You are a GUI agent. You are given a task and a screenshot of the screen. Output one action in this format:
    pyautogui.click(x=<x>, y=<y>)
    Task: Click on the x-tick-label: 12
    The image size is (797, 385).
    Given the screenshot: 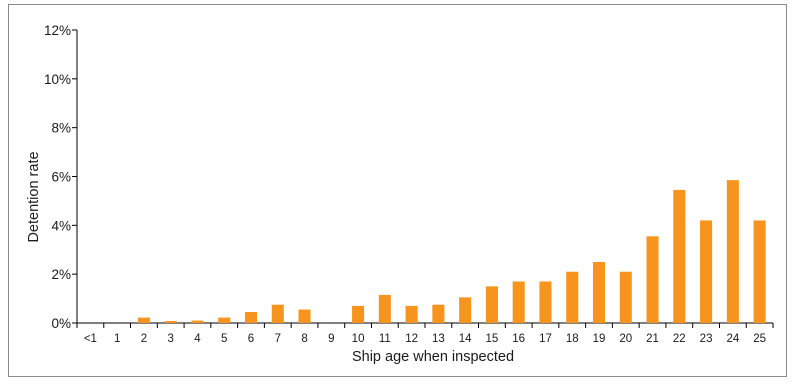 What is the action you would take?
    pyautogui.click(x=411, y=339)
    